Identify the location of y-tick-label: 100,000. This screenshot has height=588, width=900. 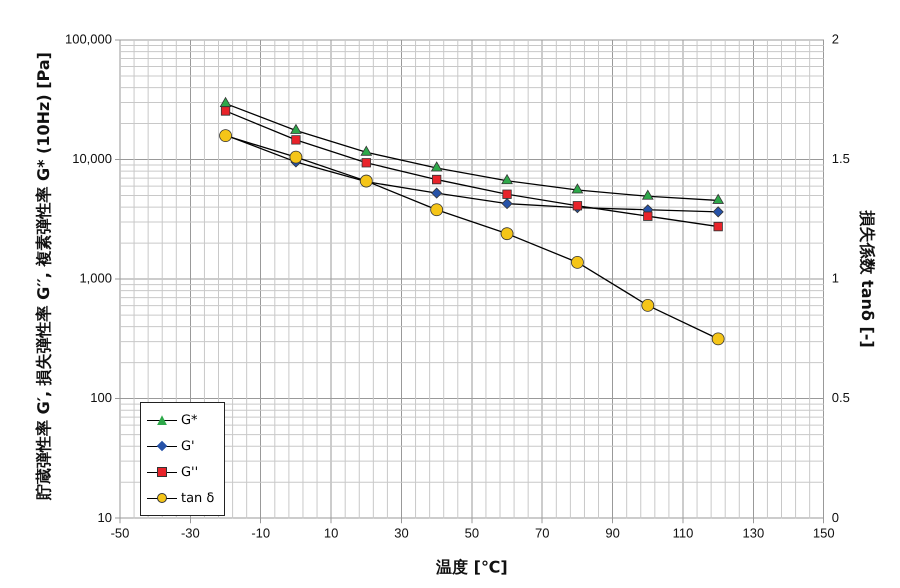
(88, 39).